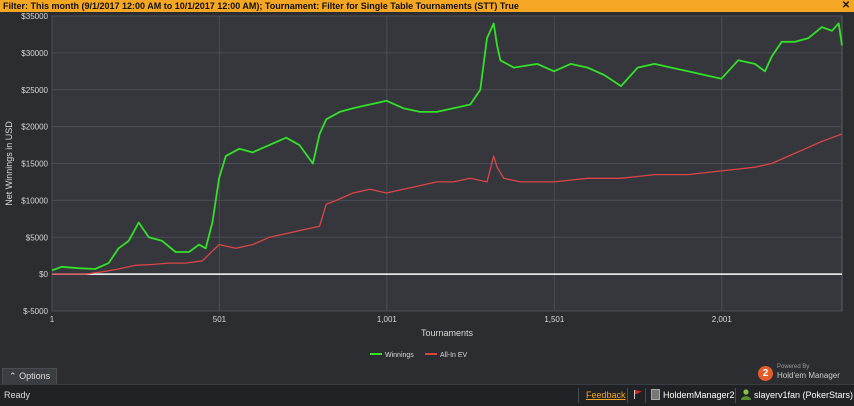 The height and width of the screenshot is (406, 854). What do you see at coordinates (387, 319) in the screenshot?
I see `x-tick-label: 1,001` at bounding box center [387, 319].